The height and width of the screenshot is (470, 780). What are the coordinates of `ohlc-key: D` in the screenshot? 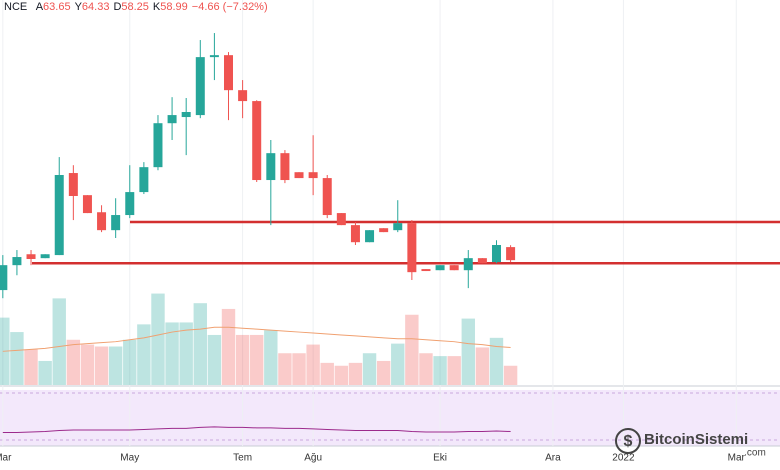 It's located at (117, 7).